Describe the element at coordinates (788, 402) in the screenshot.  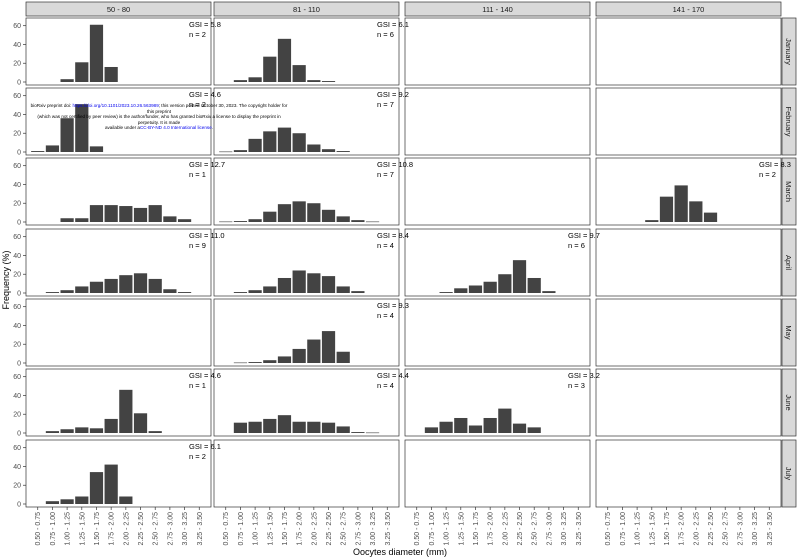
I see `row-strip-label: June` at that location.